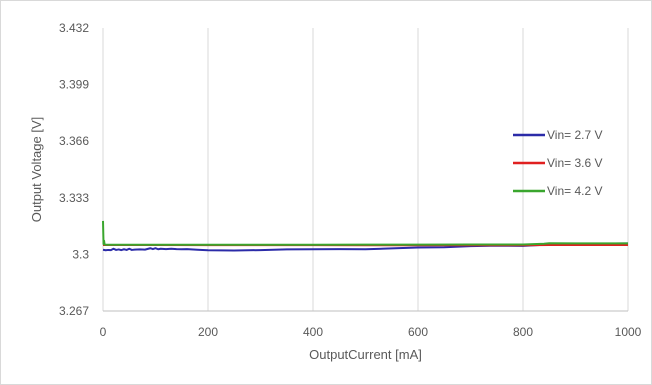 The width and height of the screenshot is (652, 385). I want to click on y-tick-label: 3.333, so click(74, 198).